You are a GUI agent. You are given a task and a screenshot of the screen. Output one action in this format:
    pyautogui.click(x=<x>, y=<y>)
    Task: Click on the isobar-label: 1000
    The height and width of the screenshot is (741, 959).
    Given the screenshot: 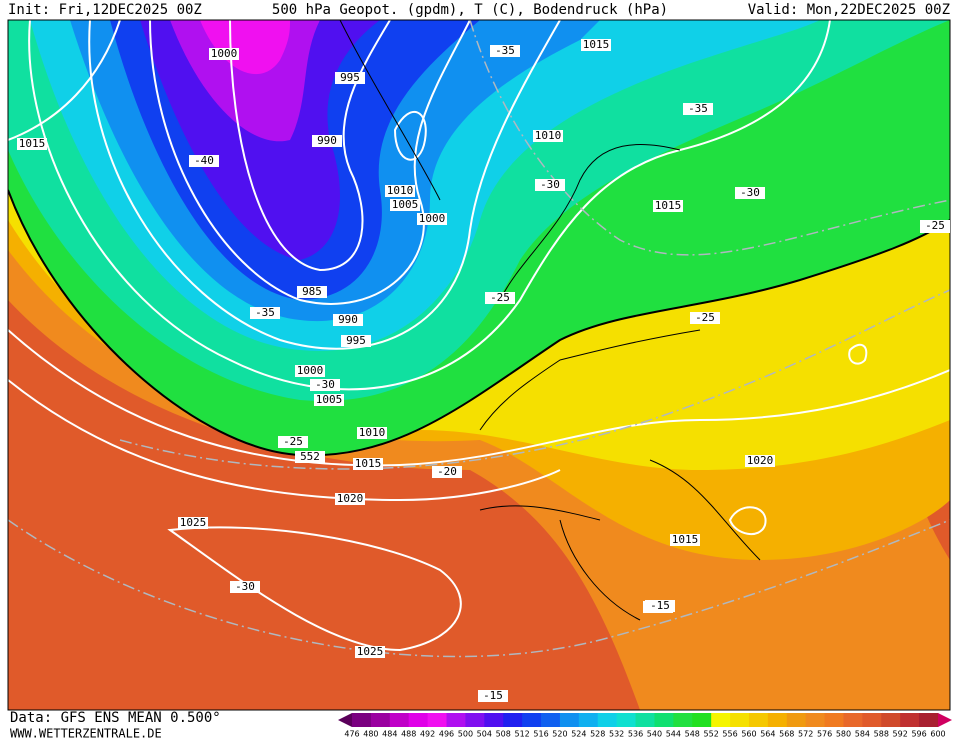 What is the action you would take?
    pyautogui.click(x=224, y=53)
    